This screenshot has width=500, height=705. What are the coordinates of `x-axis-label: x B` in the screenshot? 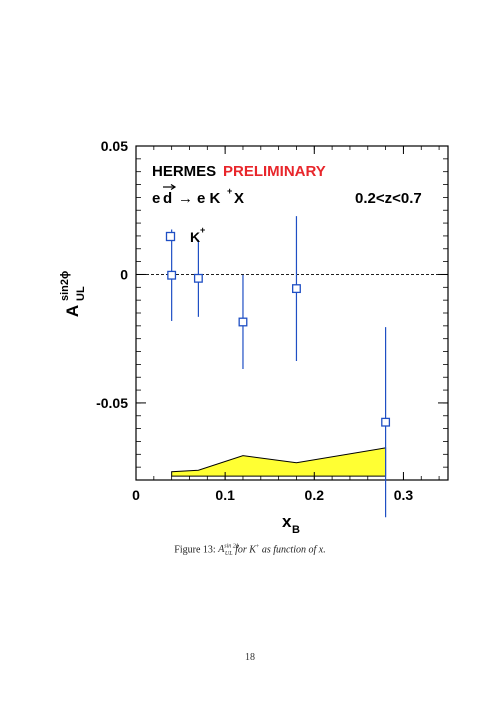 It's located at (291, 524).